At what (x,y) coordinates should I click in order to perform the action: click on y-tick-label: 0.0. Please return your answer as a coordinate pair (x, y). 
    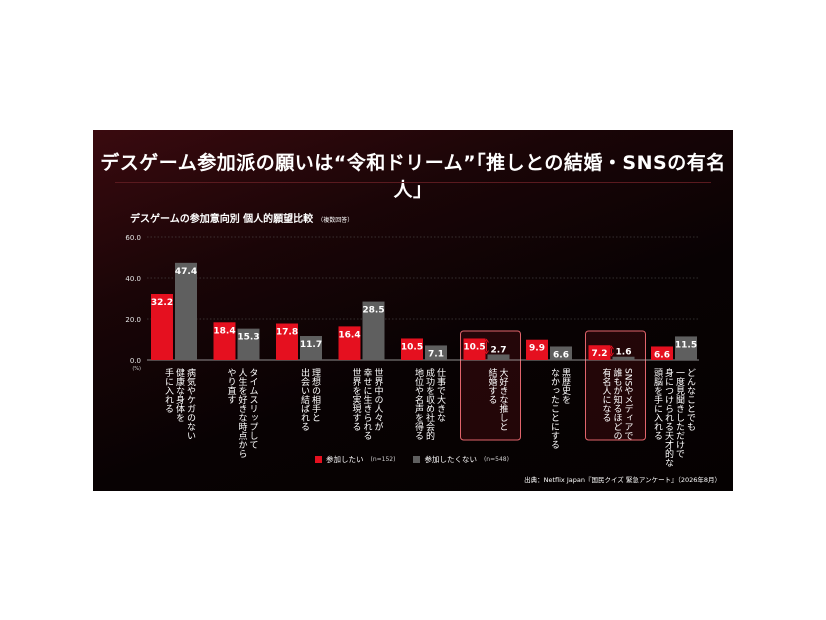
    Looking at the image, I should click on (135, 361).